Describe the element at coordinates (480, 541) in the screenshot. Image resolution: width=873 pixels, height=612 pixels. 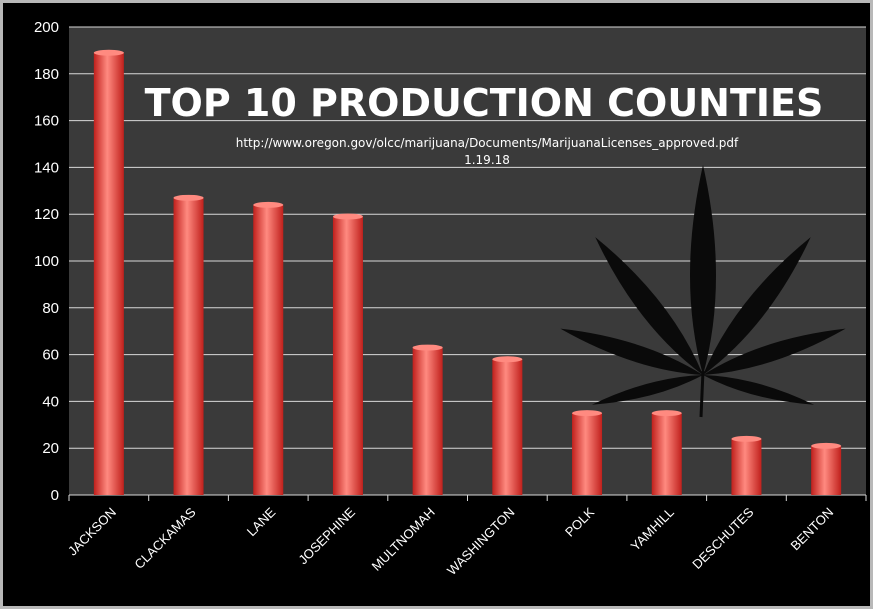
I see `x-tick-label: WASHINGTON` at that location.